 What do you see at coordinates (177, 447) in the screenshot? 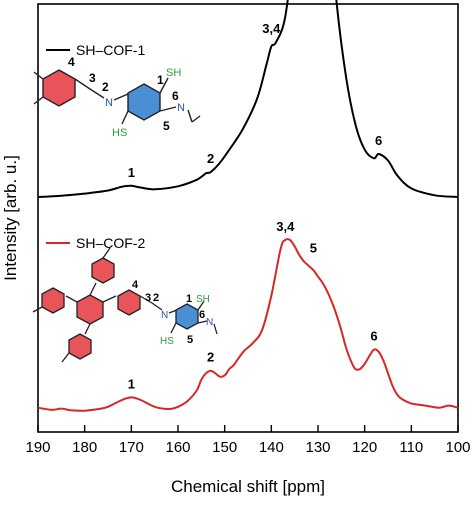
I see `x-tick-label: 160` at bounding box center [177, 447].